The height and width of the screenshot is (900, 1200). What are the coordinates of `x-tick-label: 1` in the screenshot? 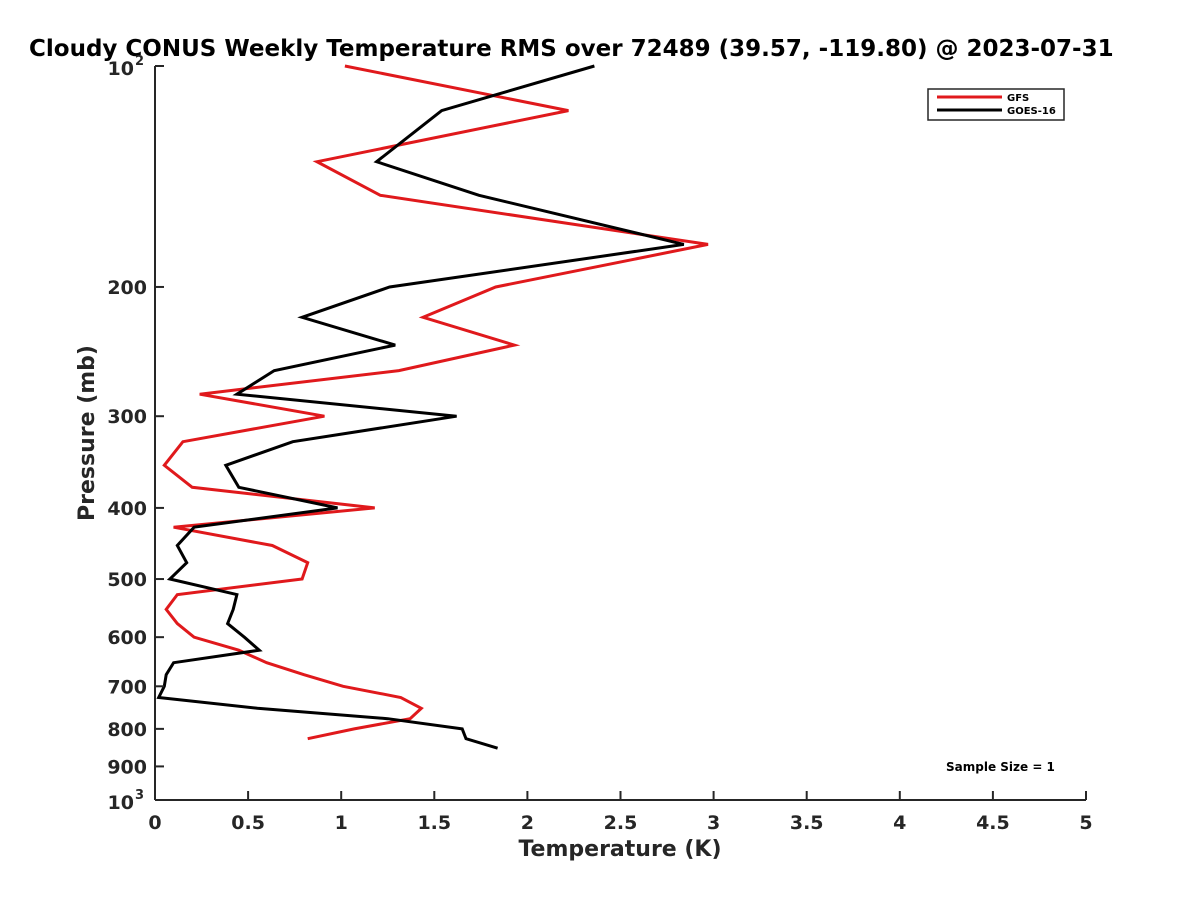 It's located at (341, 823).